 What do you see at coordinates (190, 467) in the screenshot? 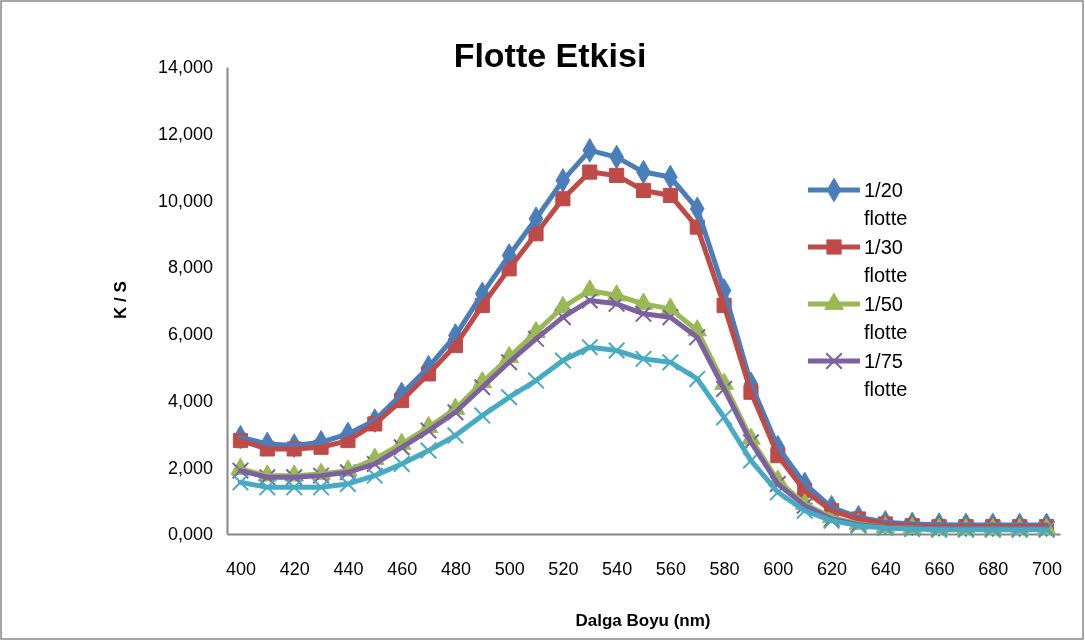
I see `y-tick-label: 2,000` at bounding box center [190, 467].